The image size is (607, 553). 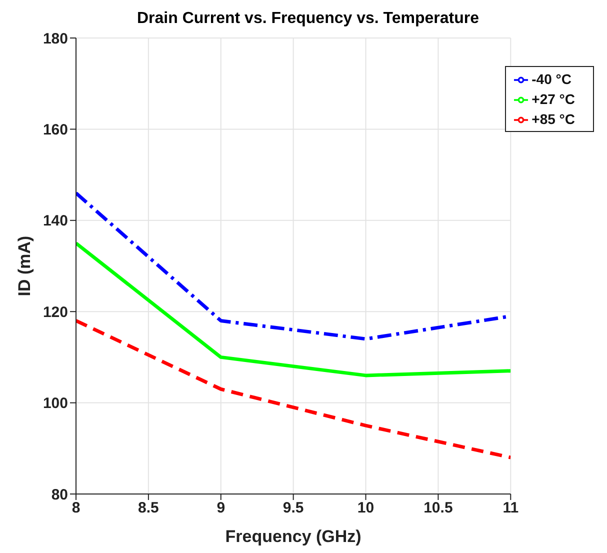 I want to click on x-tick-label: 10, so click(x=365, y=508).